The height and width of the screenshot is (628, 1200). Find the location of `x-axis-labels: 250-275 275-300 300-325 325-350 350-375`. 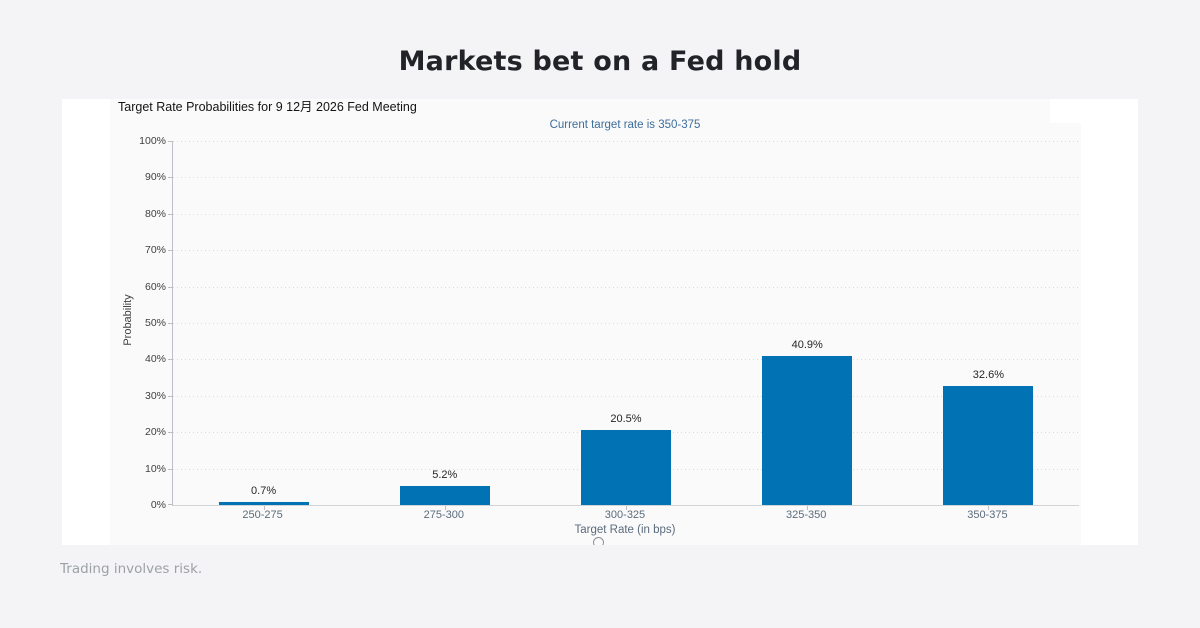

x-axis-labels: 250-275 275-300 300-325 325-350 350-375 is located at coordinates (625, 515).